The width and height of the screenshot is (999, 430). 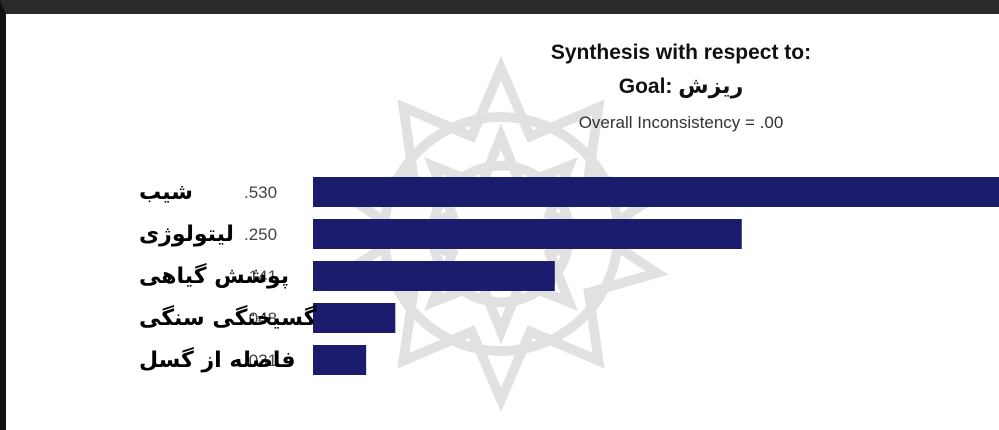 I want to click on category-label-5: فاصله از گسل, so click(x=217, y=359).